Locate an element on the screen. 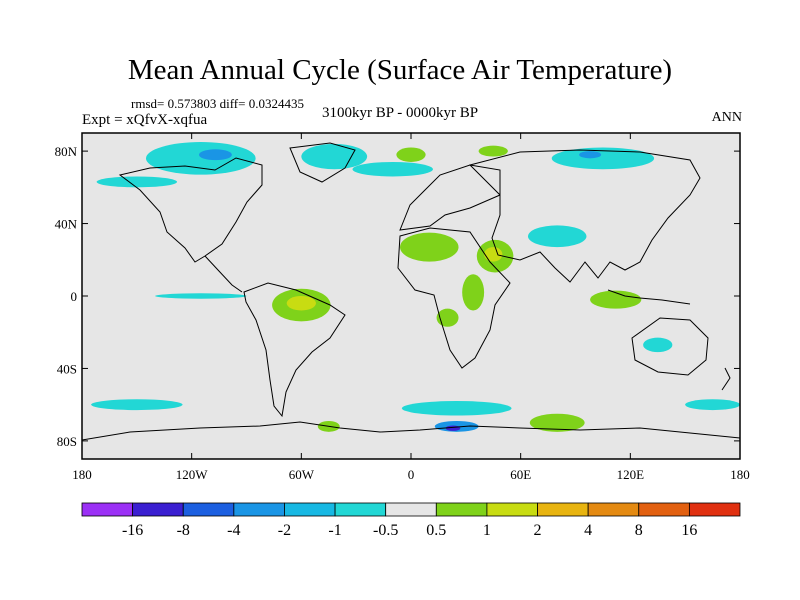 The width and height of the screenshot is (800, 600). region-southern-ocean-west is located at coordinates (137, 405).